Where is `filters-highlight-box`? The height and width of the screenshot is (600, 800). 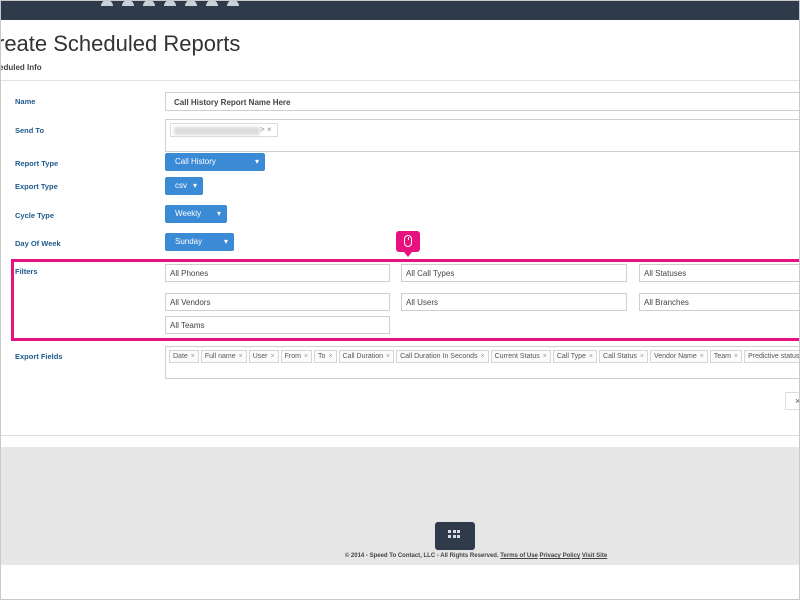 filters-highlight-box is located at coordinates (405, 300).